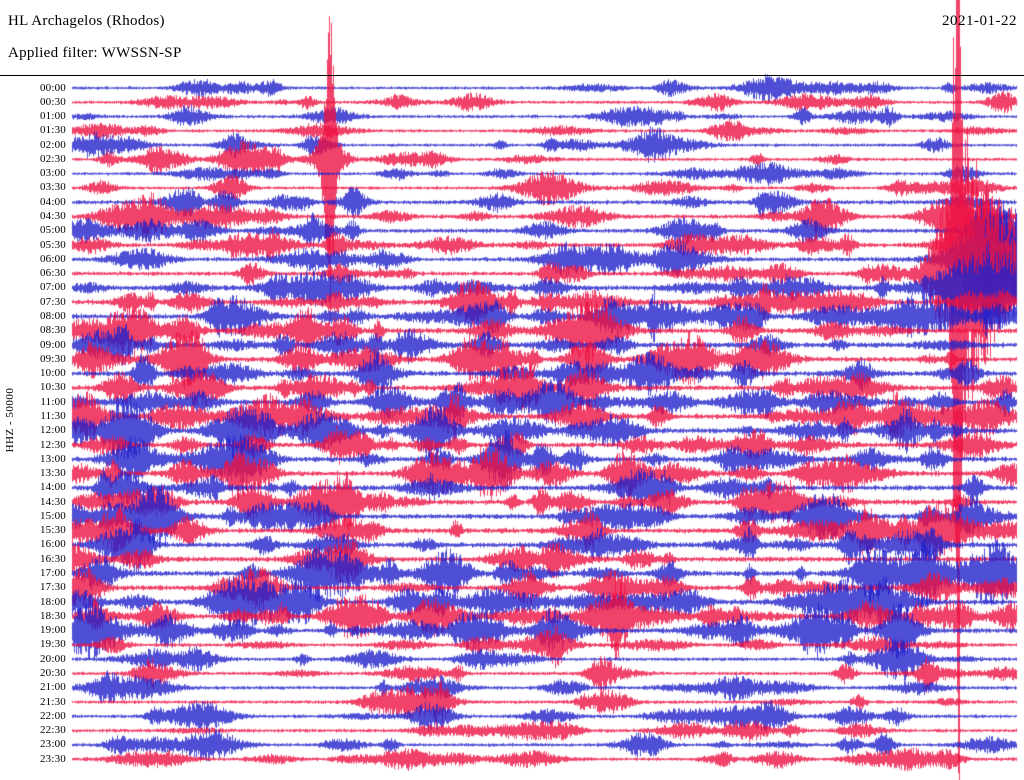  I want to click on time-label: 05:30, so click(52, 244).